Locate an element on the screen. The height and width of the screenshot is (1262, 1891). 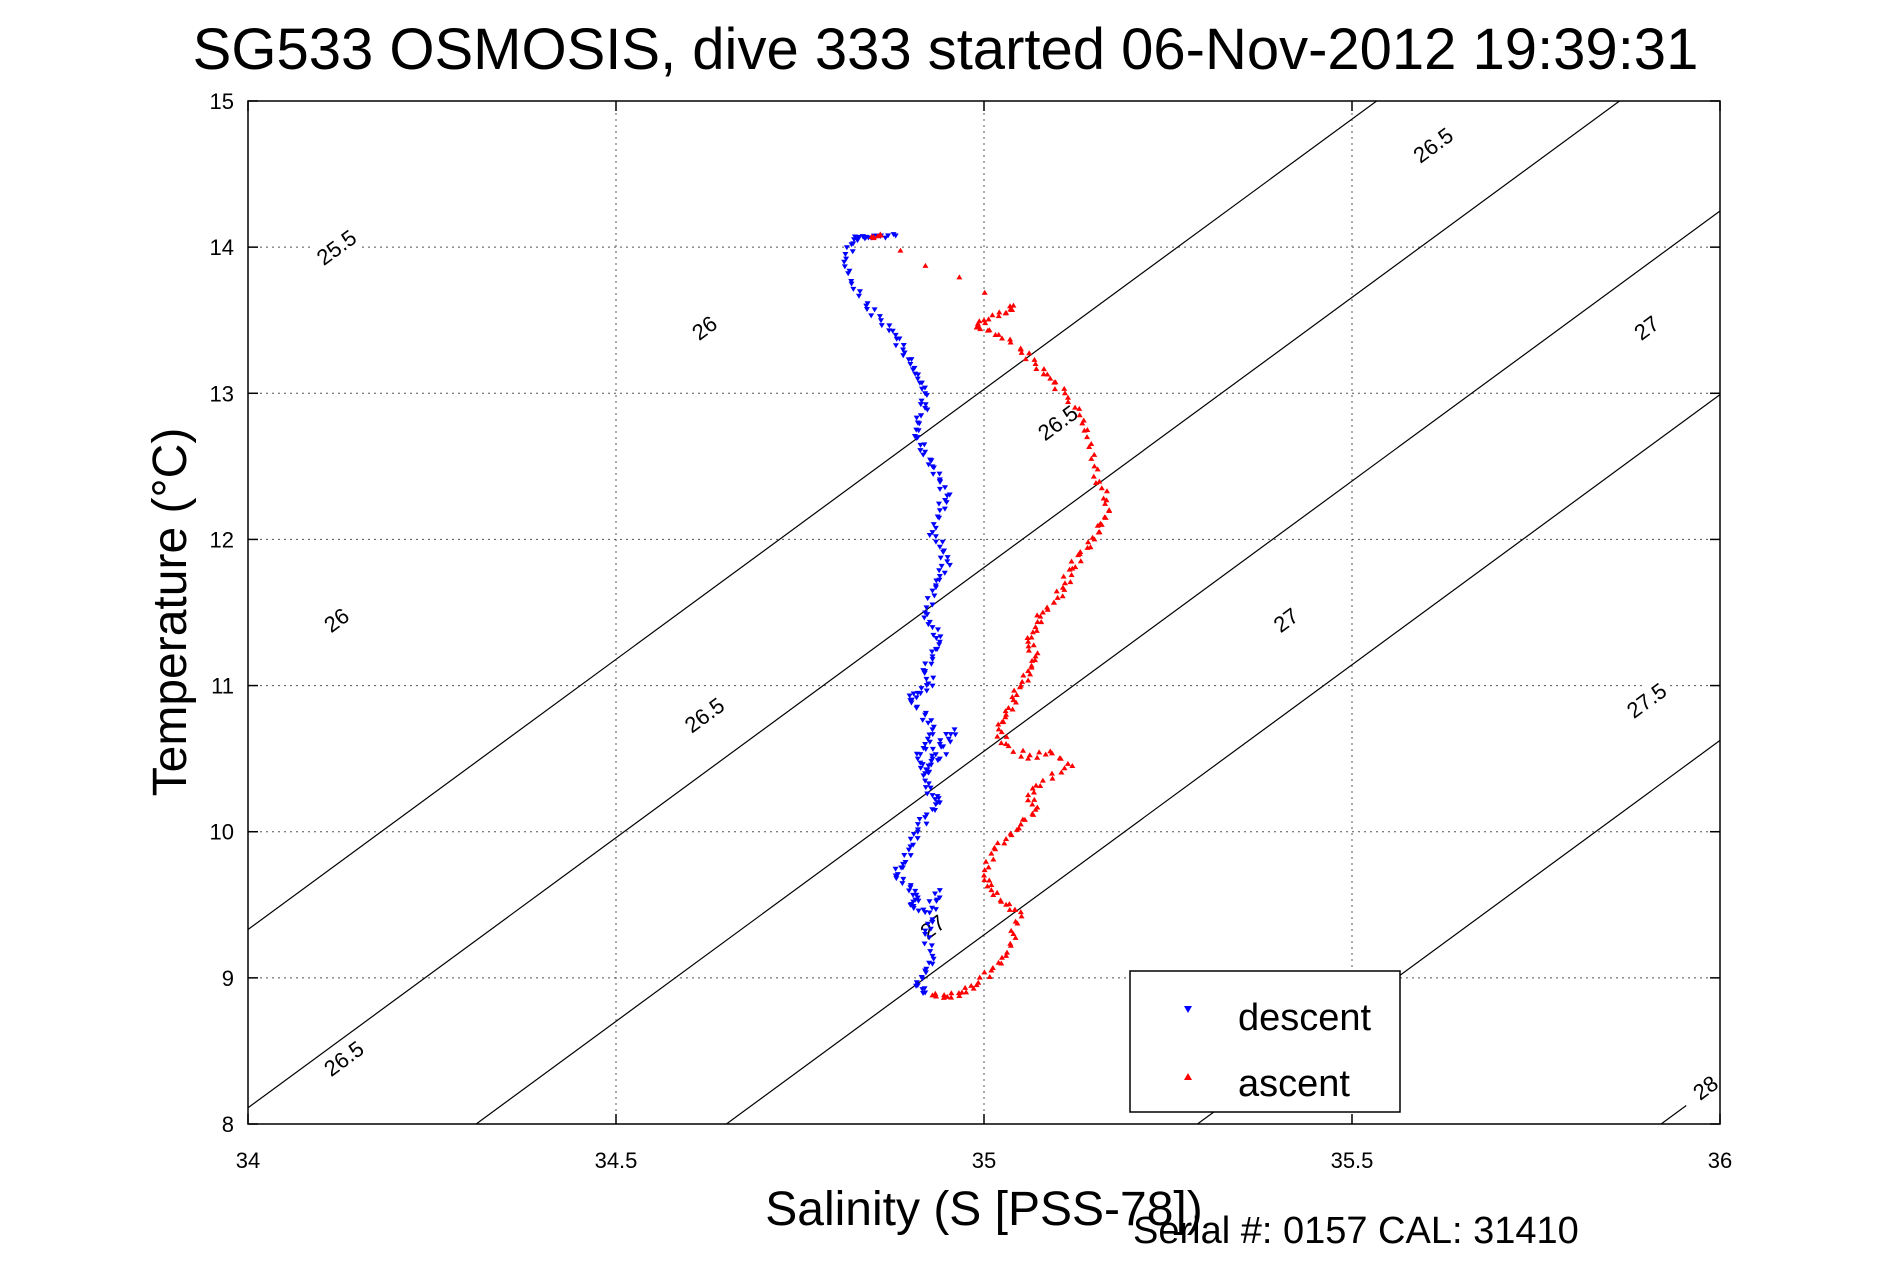
descent-series is located at coordinates (900, 614).